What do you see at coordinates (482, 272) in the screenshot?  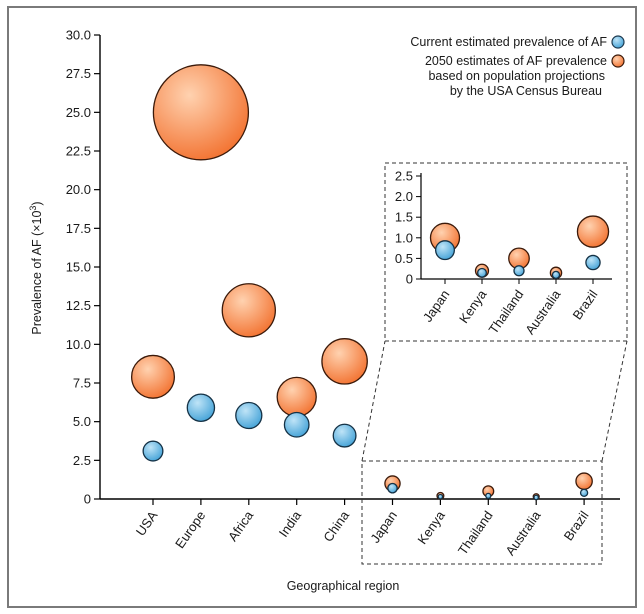 I see `inset-bubble-current-kenya` at bounding box center [482, 272].